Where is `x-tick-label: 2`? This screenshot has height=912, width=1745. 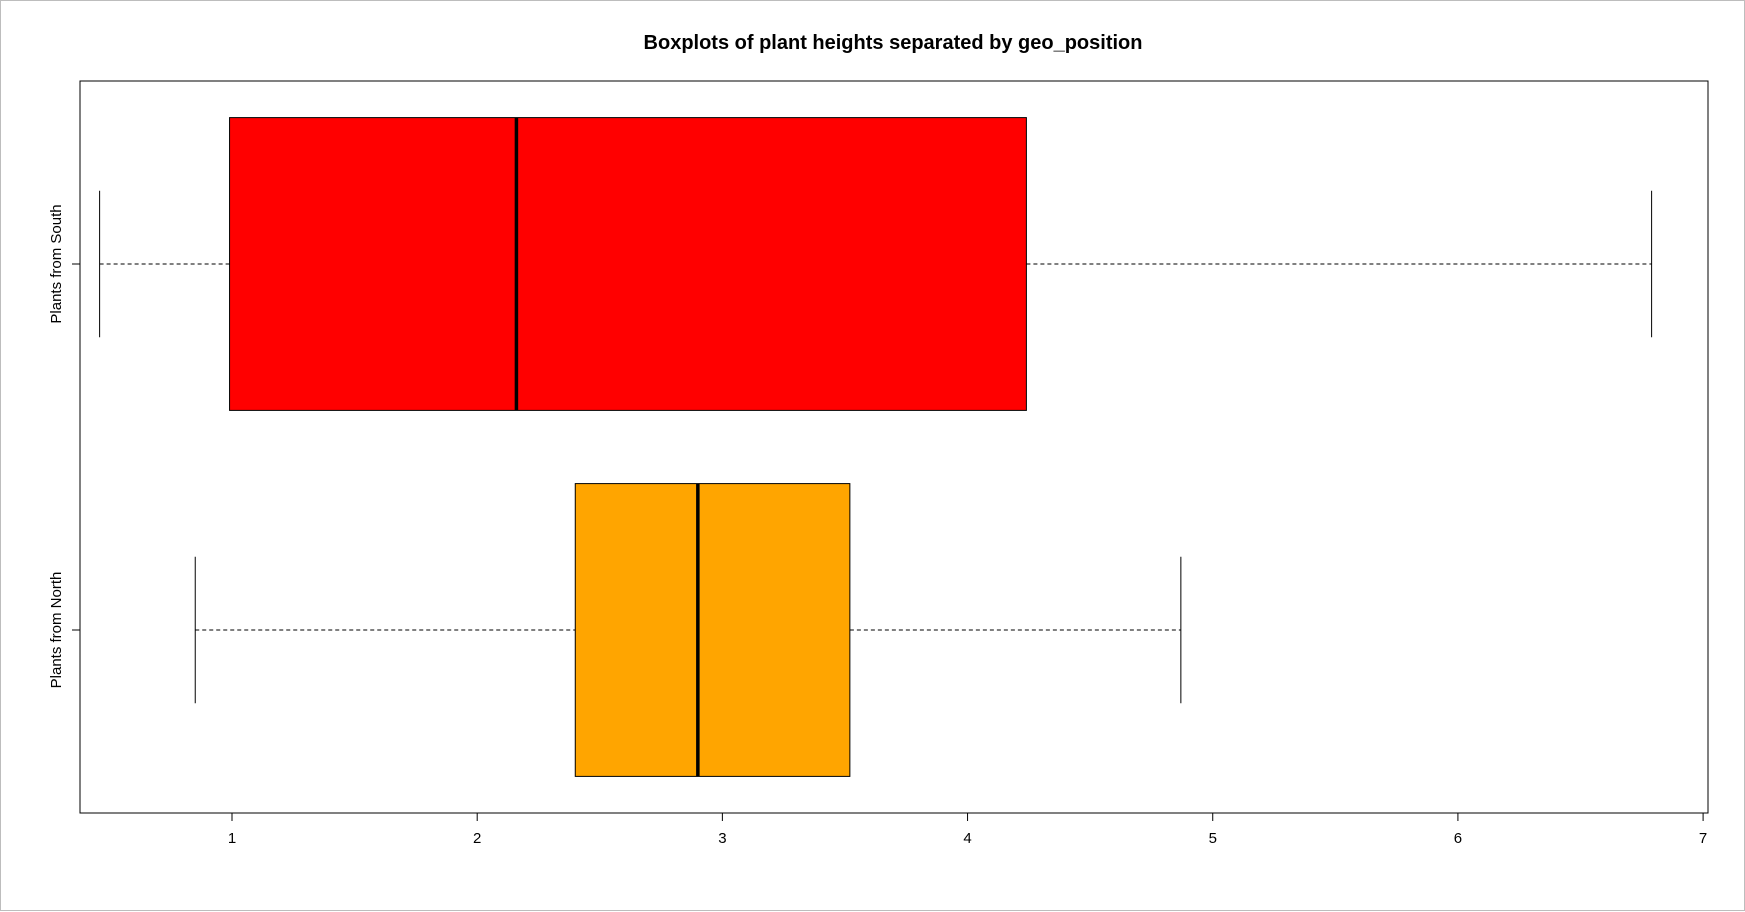
x-tick-label: 2 is located at coordinates (477, 838).